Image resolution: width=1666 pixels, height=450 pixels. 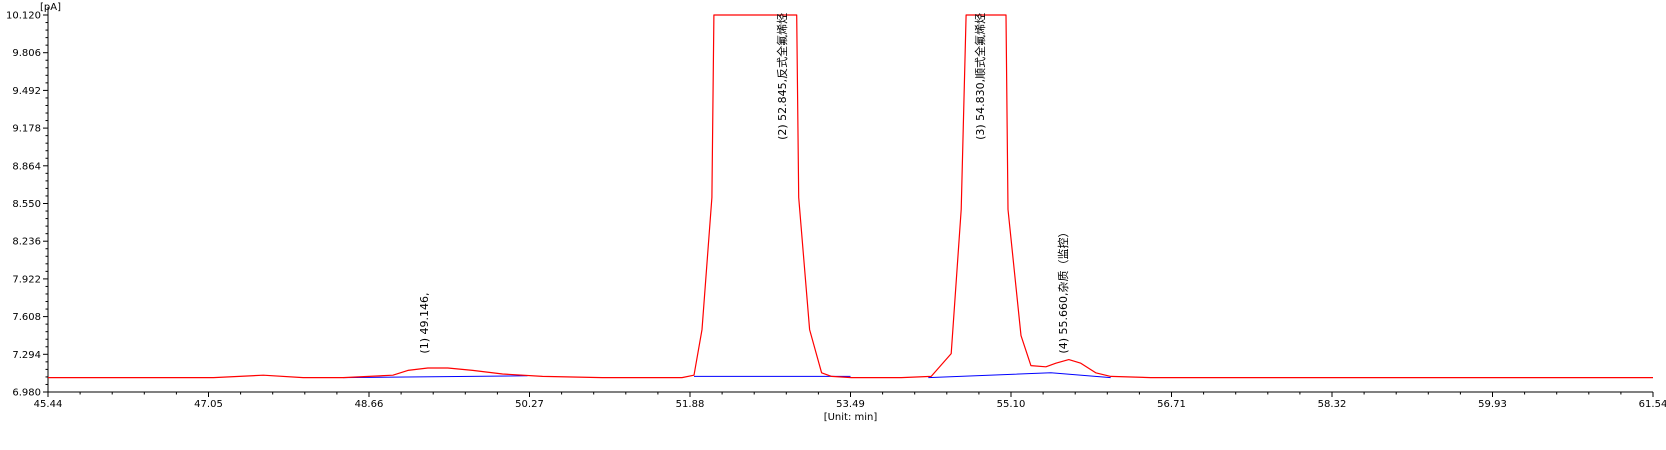 What do you see at coordinates (369, 404) in the screenshot?
I see `x-tick-label: 48.66` at bounding box center [369, 404].